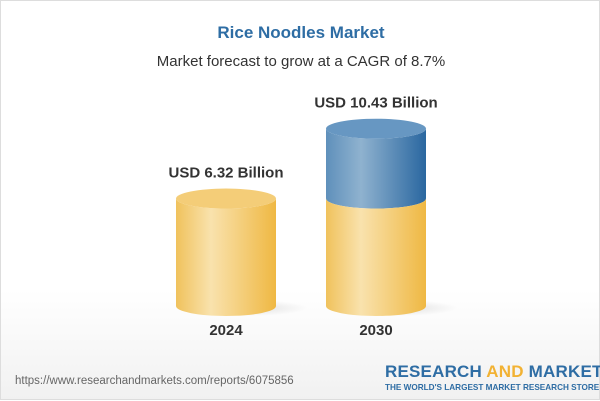  Describe the element at coordinates (436, 371) in the screenshot. I see `logo-text-research: RESEARCH` at that location.